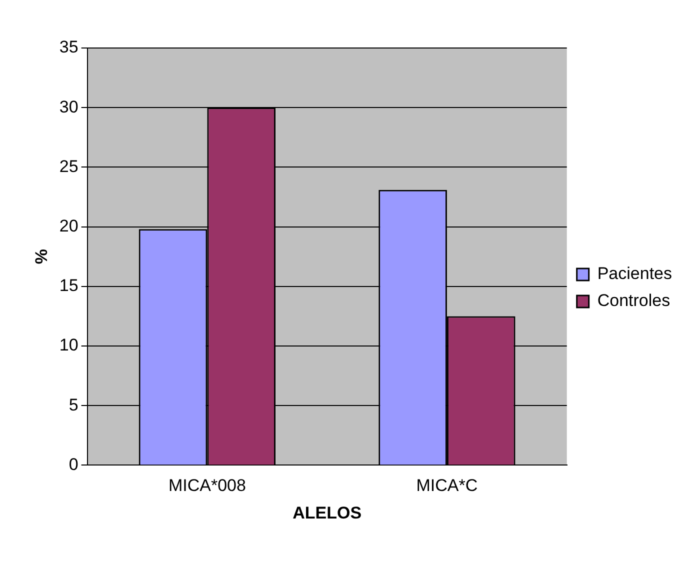 The image size is (700, 561). Describe the element at coordinates (73, 404) in the screenshot. I see `y-tick-label: 5` at that location.